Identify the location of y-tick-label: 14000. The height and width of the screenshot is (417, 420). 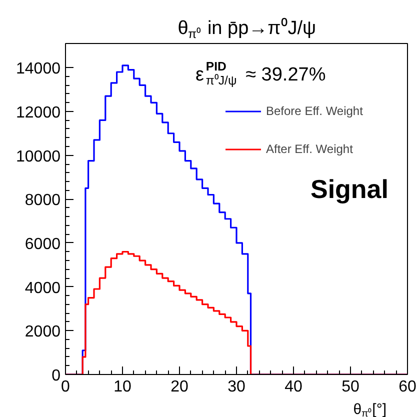
(38, 69).